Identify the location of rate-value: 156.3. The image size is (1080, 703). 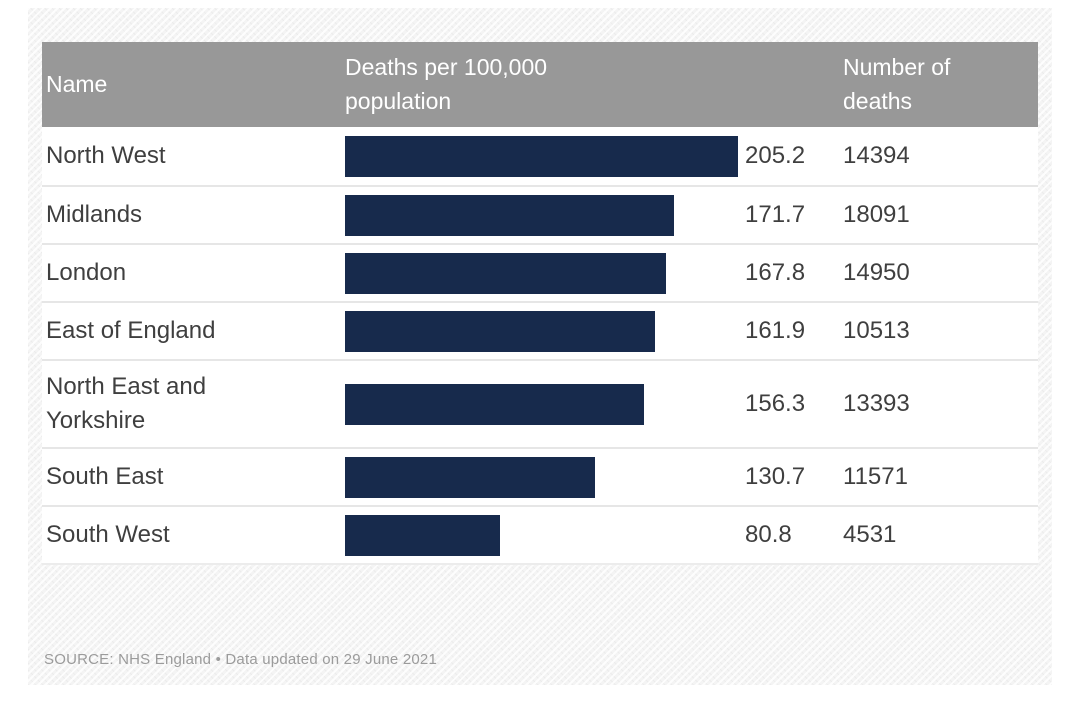
(775, 404).